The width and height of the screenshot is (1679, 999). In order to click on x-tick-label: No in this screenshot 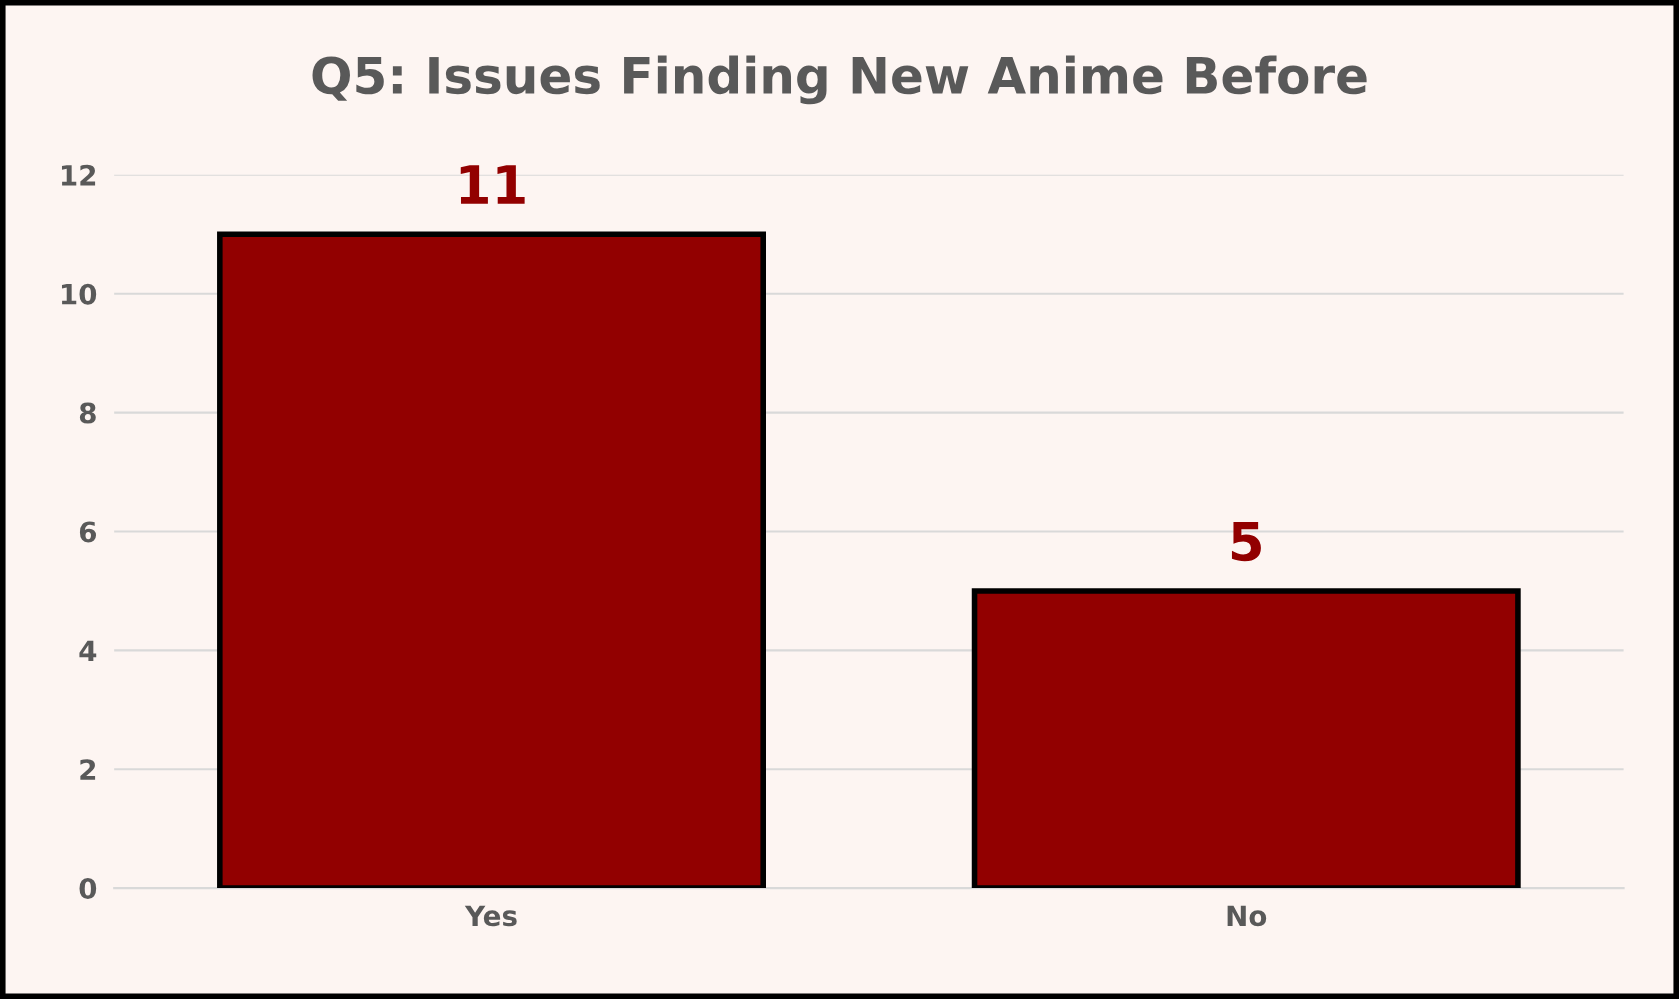, I will do `click(1247, 916)`.